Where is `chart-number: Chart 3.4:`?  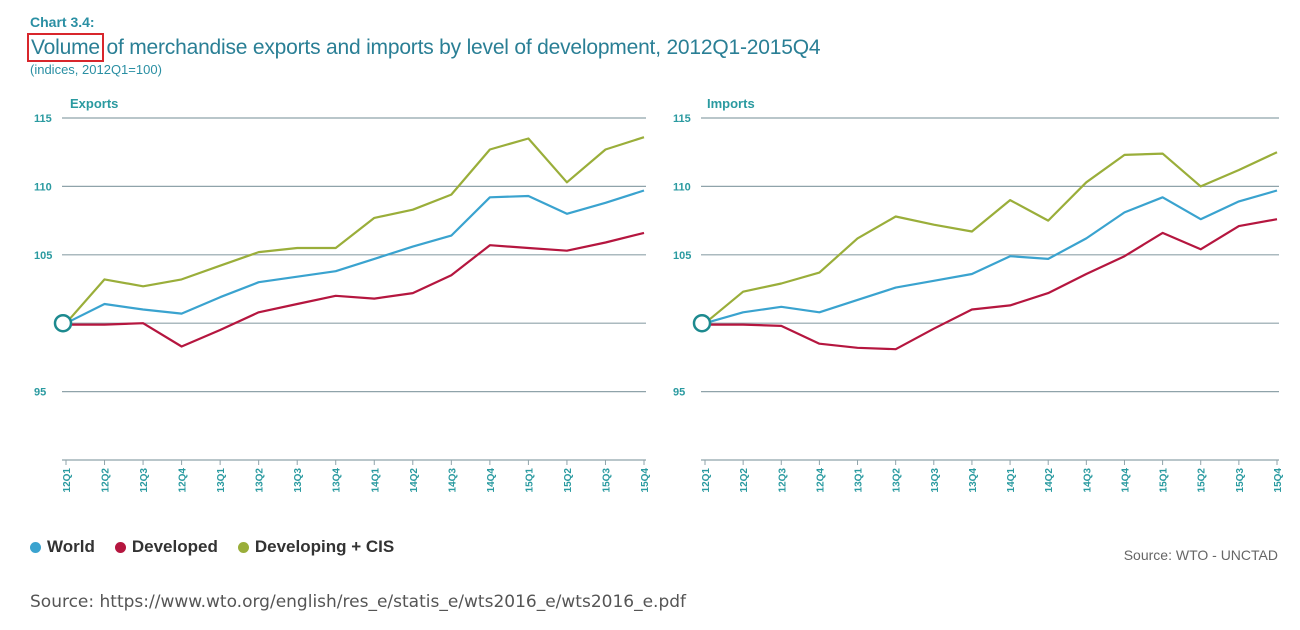
chart-number: Chart 3.4: is located at coordinates (62, 22).